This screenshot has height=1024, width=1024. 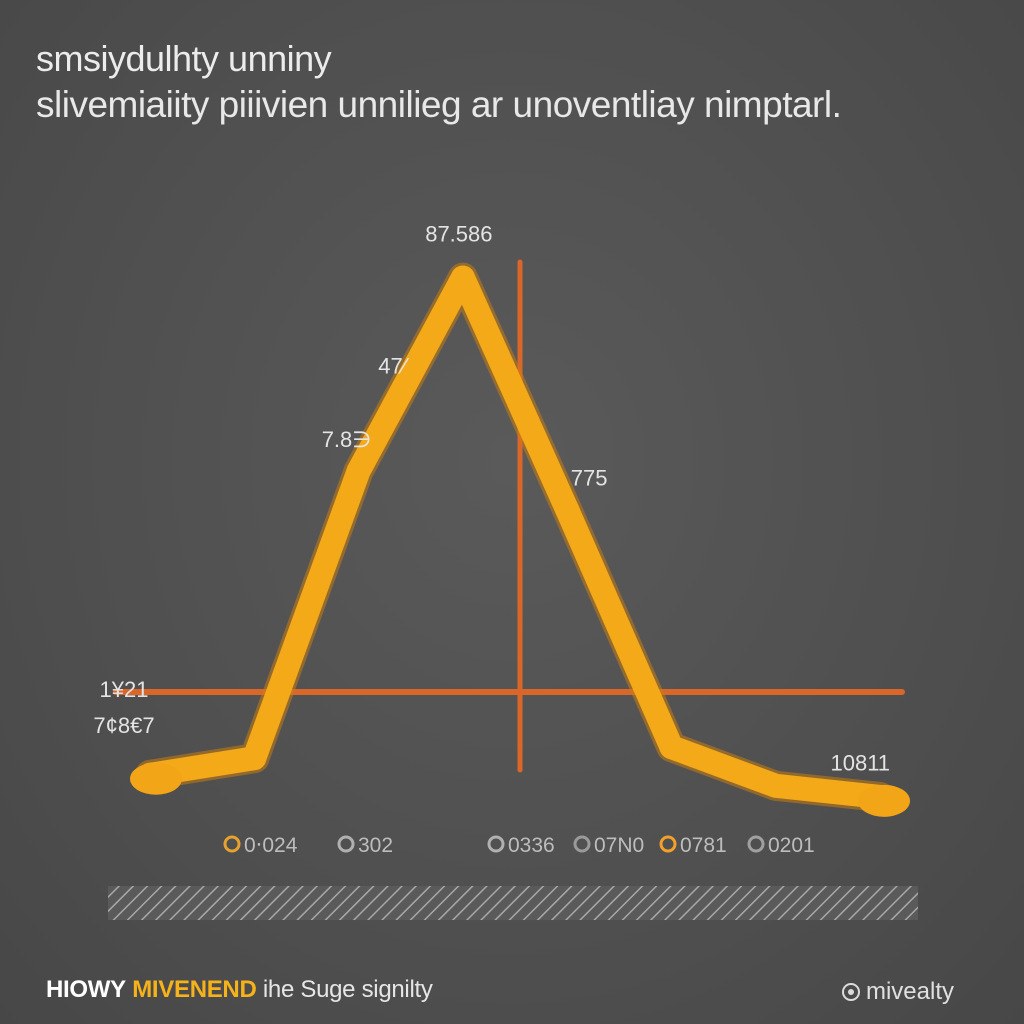 What do you see at coordinates (86, 989) in the screenshot?
I see `footer-caption-part1: HIOWY` at bounding box center [86, 989].